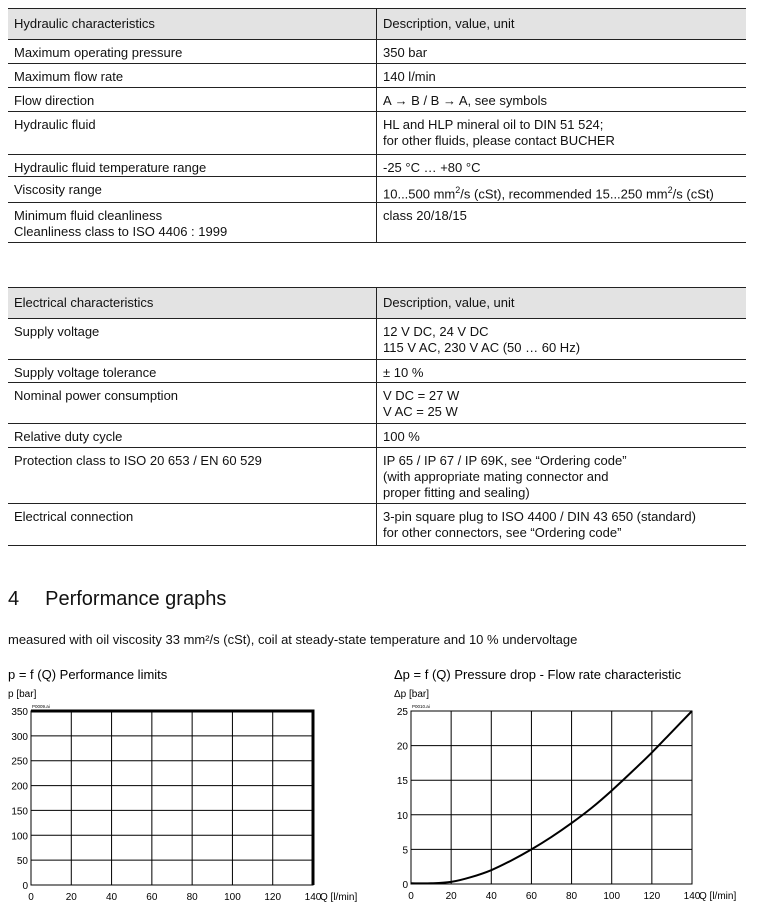 The height and width of the screenshot is (918, 768). I want to click on value-cell: 140 l/min, so click(561, 75).